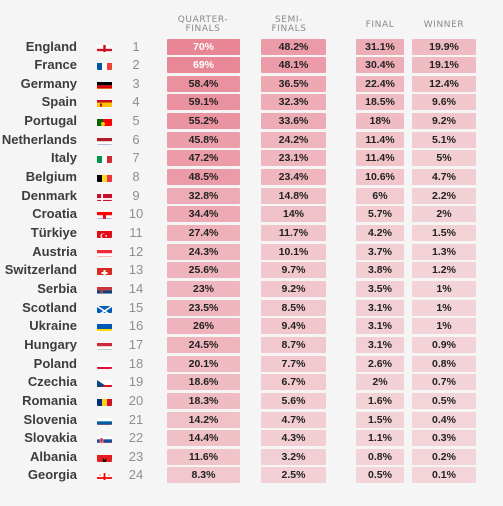 The width and height of the screenshot is (503, 506). What do you see at coordinates (444, 24) in the screenshot?
I see `column-header: WINNER` at bounding box center [444, 24].